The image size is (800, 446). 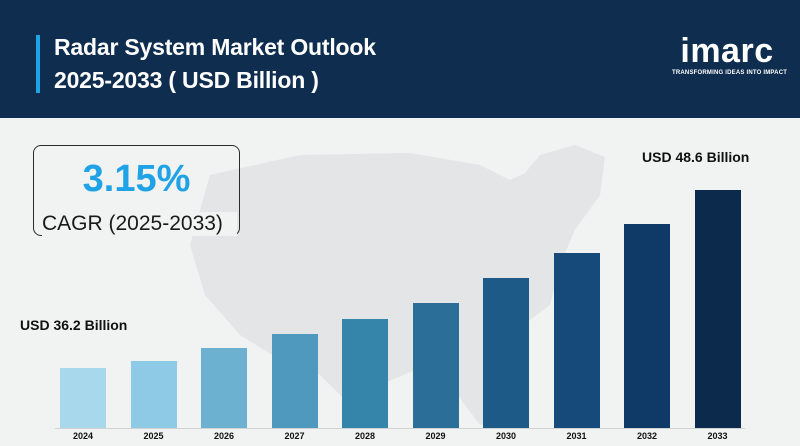 What do you see at coordinates (294, 380) in the screenshot?
I see `bar-2027` at bounding box center [294, 380].